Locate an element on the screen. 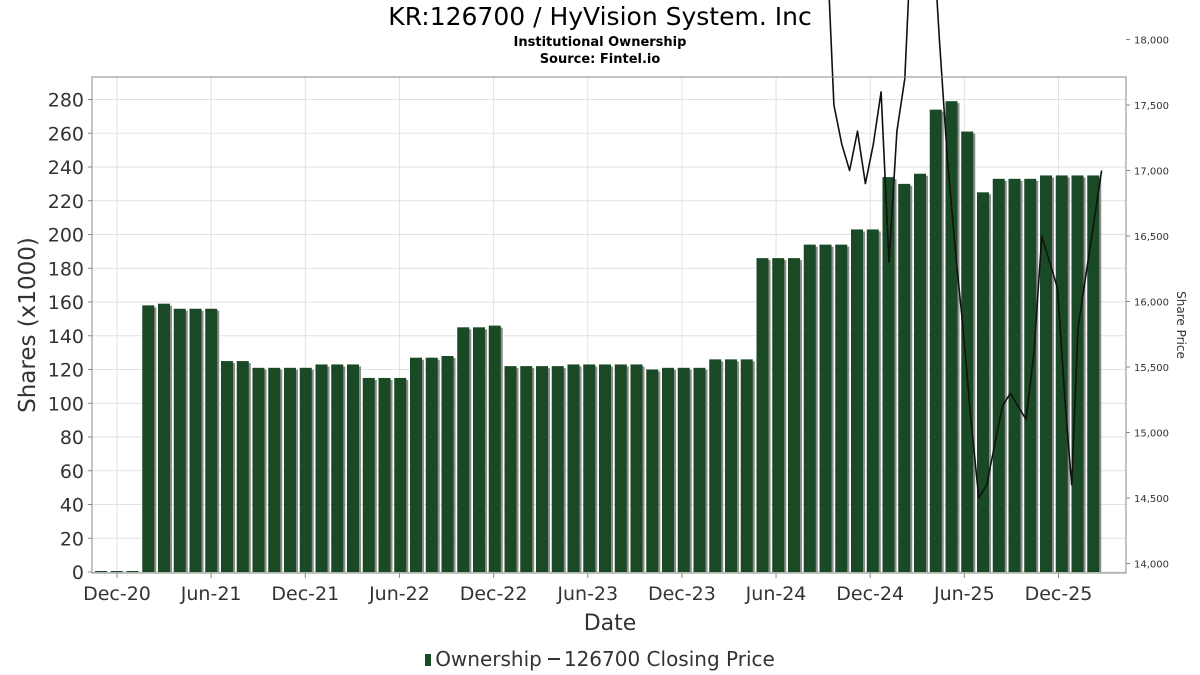  y-tick-label: 160 is located at coordinates (66, 303).